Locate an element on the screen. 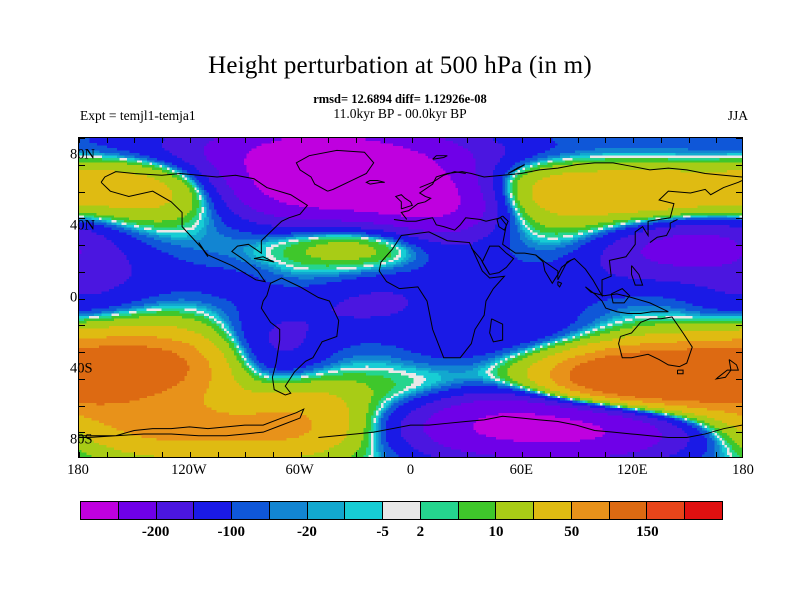  y-tick-label-0: 80N is located at coordinates (82, 154).